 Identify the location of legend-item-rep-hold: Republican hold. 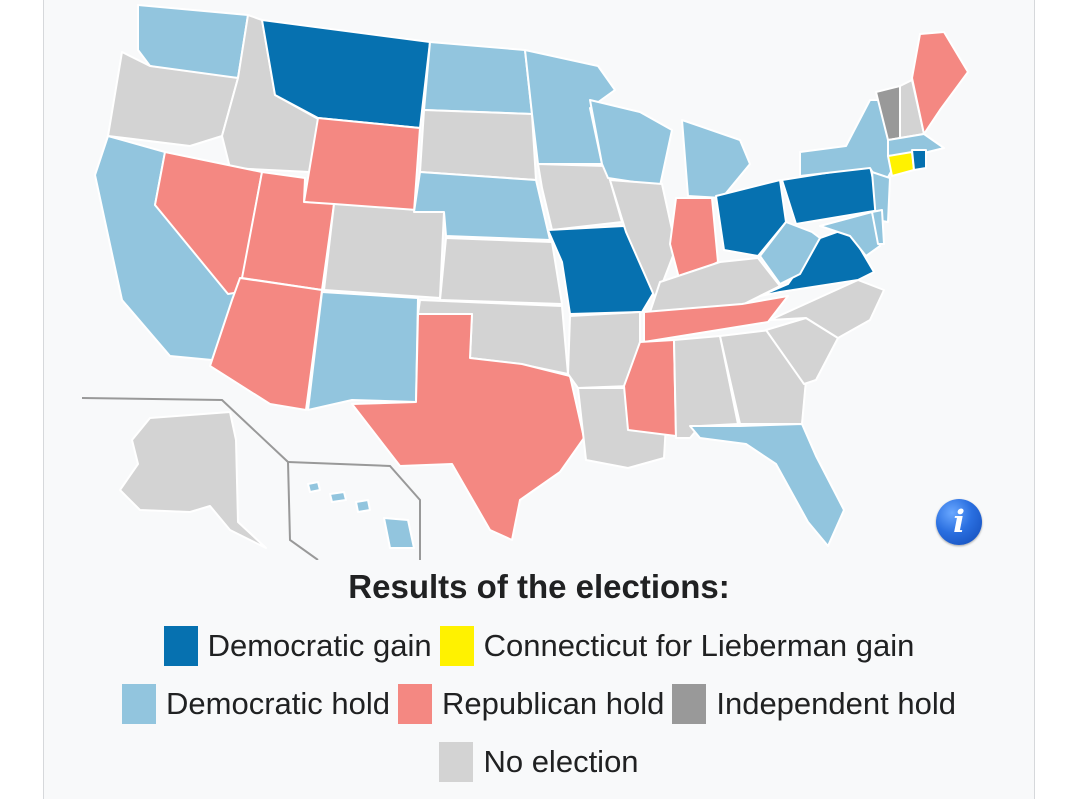
(531, 704).